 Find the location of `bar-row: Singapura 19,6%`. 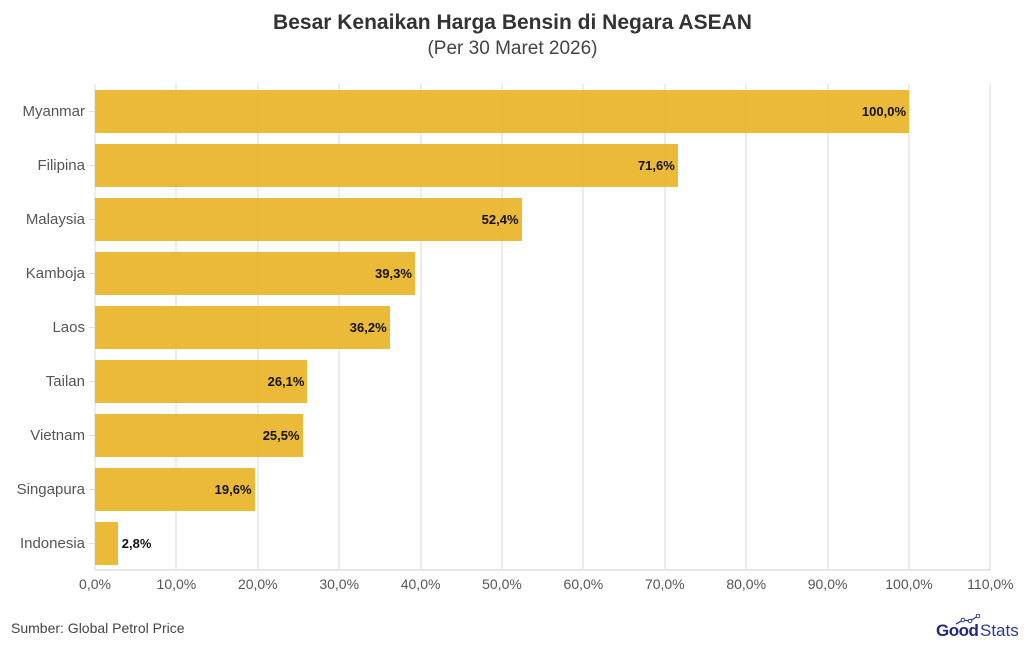

bar-row: Singapura 19,6% is located at coordinates (512, 489).